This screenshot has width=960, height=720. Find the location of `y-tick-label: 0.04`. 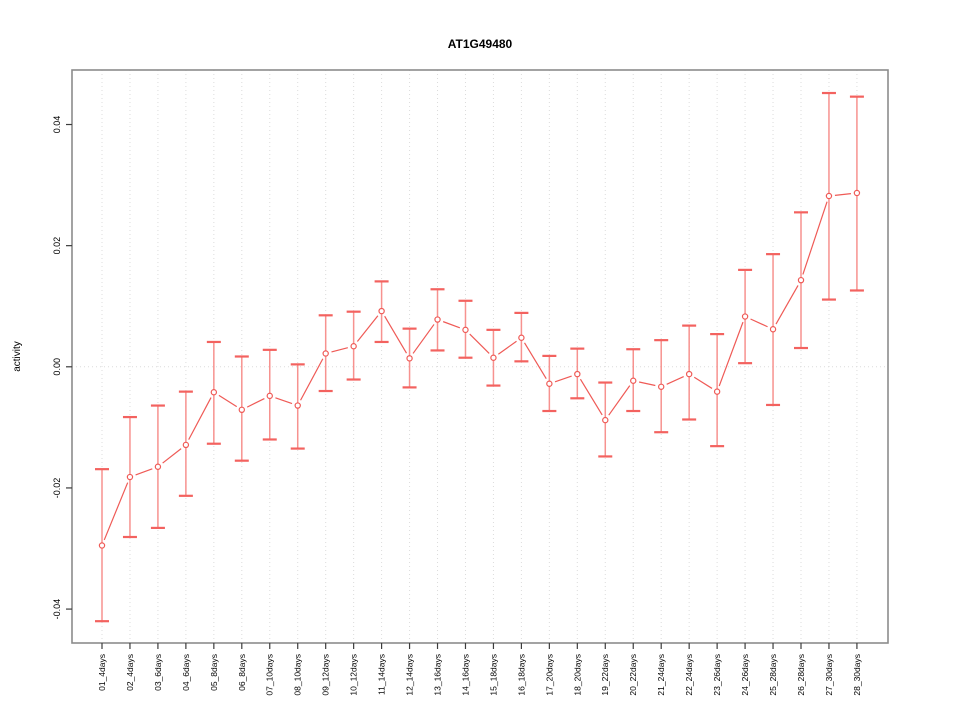

y-tick-label: 0.04 is located at coordinates (57, 125).